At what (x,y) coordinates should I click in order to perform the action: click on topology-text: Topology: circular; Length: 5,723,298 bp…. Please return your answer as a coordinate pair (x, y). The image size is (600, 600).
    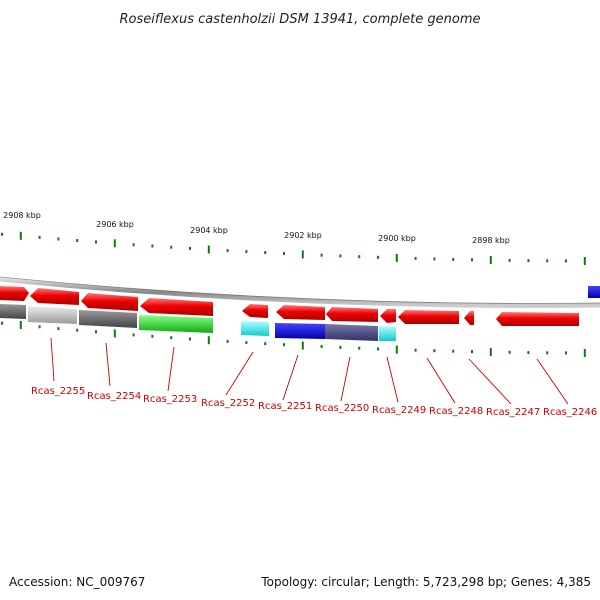
    Looking at the image, I should click on (425, 582).